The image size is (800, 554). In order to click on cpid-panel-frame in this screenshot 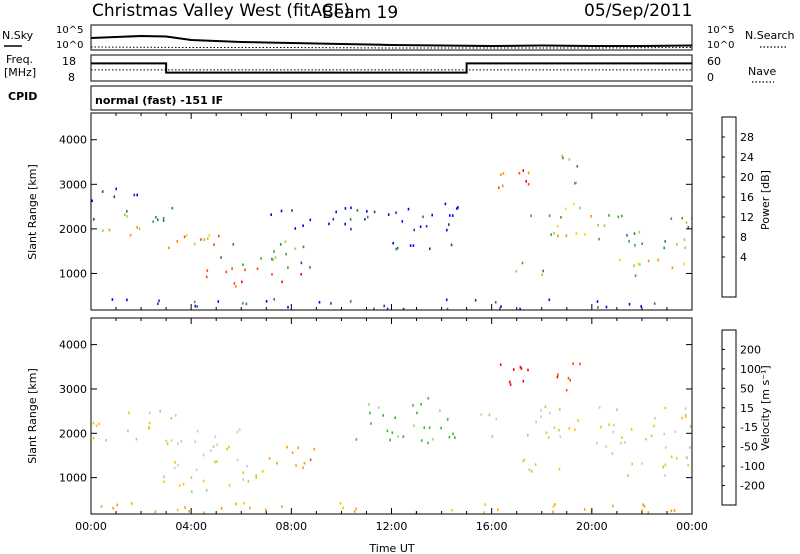, I will do `click(391, 98)`.